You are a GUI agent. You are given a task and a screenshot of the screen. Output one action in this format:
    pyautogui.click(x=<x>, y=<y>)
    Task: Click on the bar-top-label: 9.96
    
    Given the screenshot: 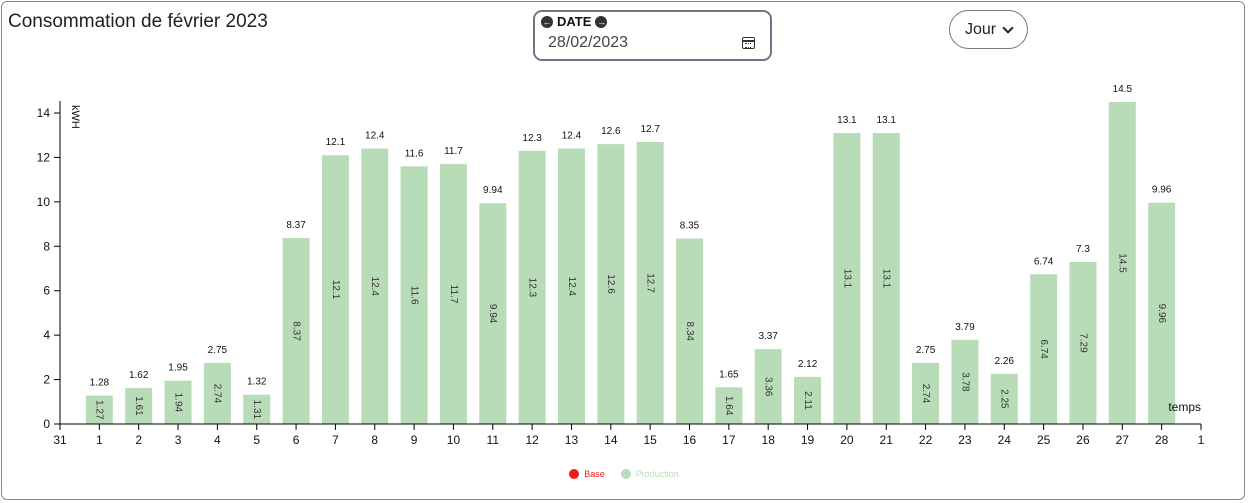 What is the action you would take?
    pyautogui.click(x=1162, y=190)
    